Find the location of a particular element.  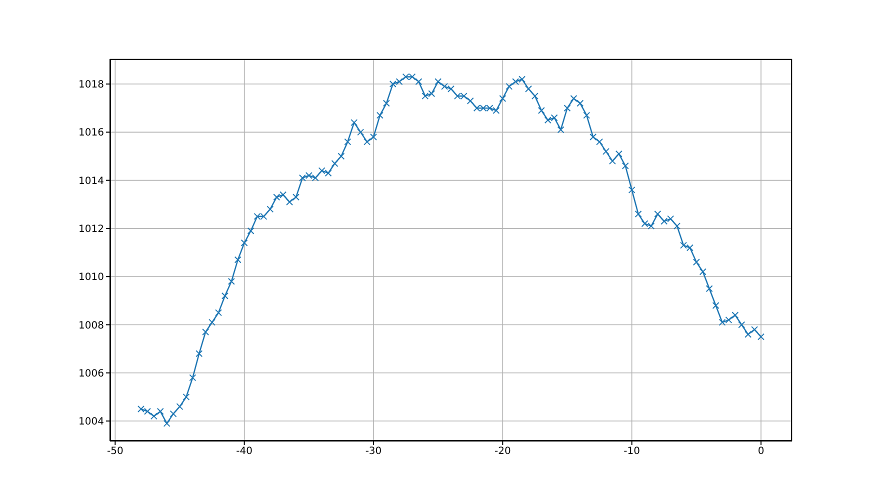

x-tick-label: -50 is located at coordinates (115, 452).